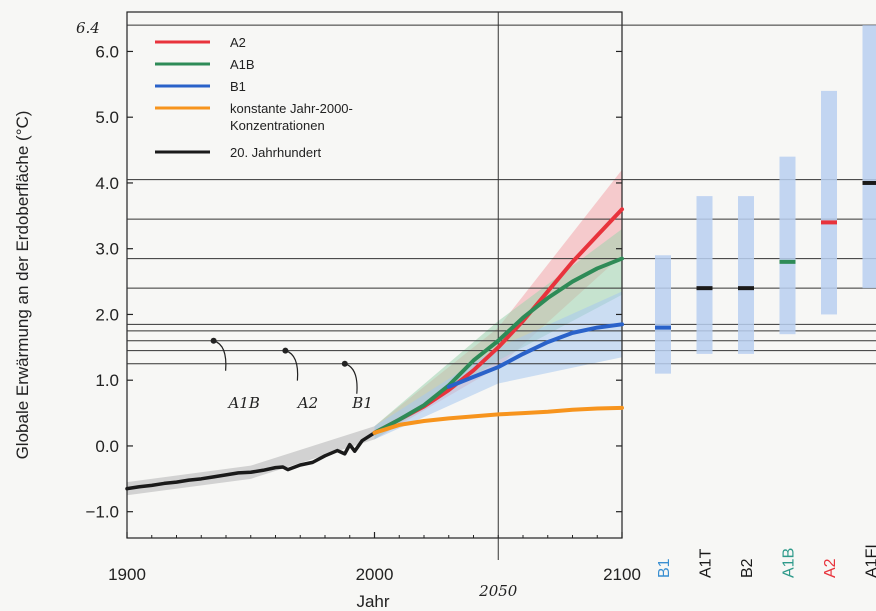  Describe the element at coordinates (238, 86) in the screenshot. I see `legend-label-2: B1` at that location.